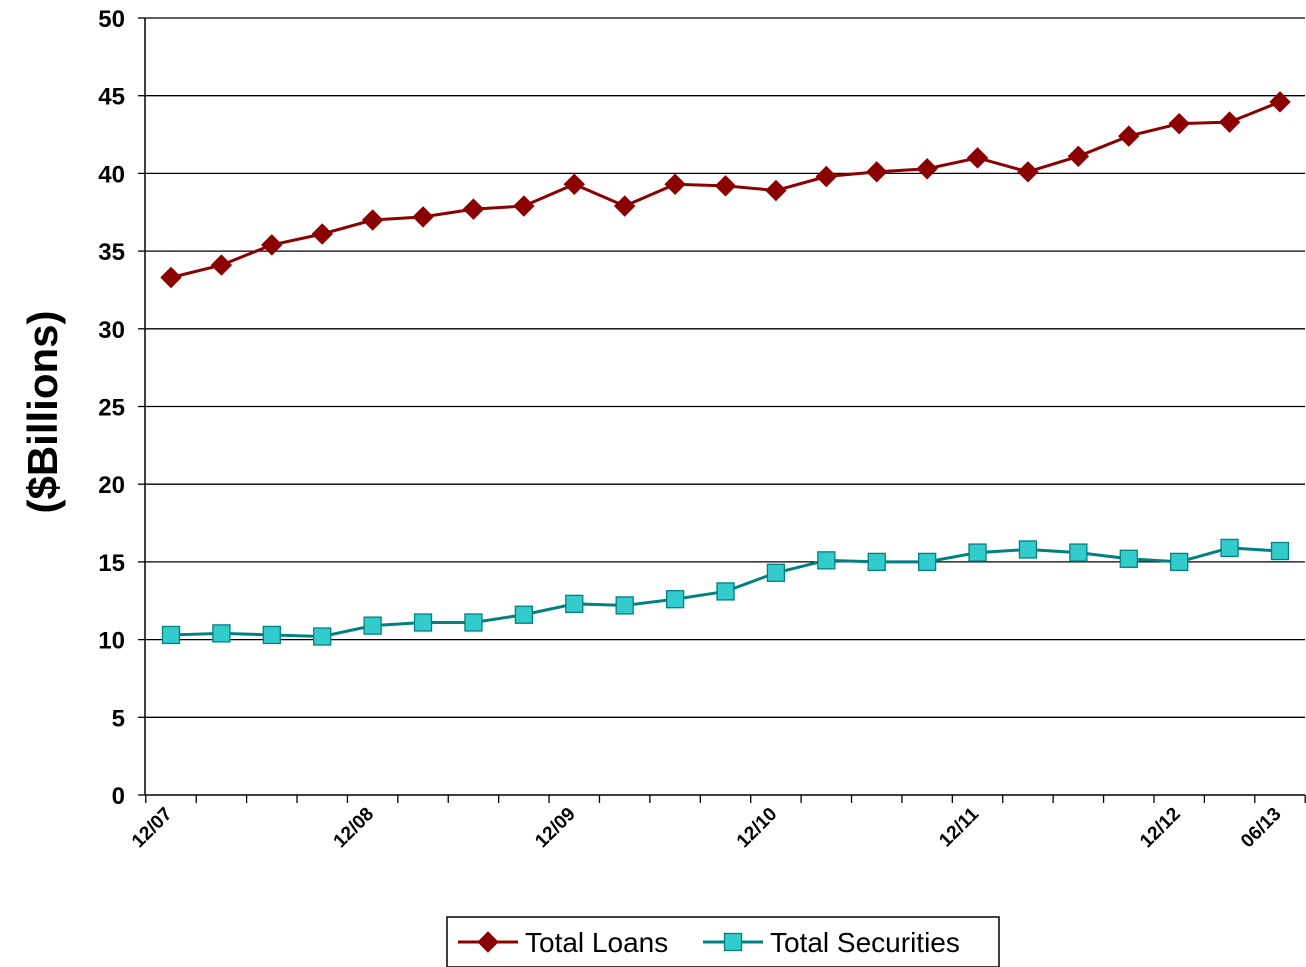  I want to click on legend-label: Total Securities, so click(865, 942).